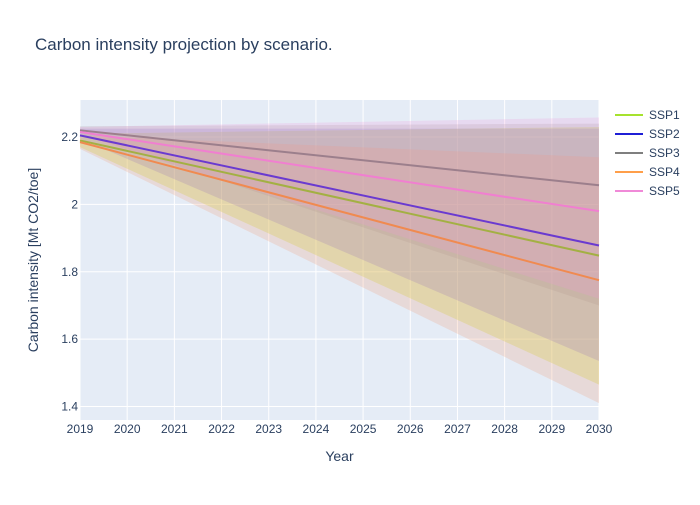  Describe the element at coordinates (363, 429) in the screenshot. I see `x-tick-label: 2025` at that location.